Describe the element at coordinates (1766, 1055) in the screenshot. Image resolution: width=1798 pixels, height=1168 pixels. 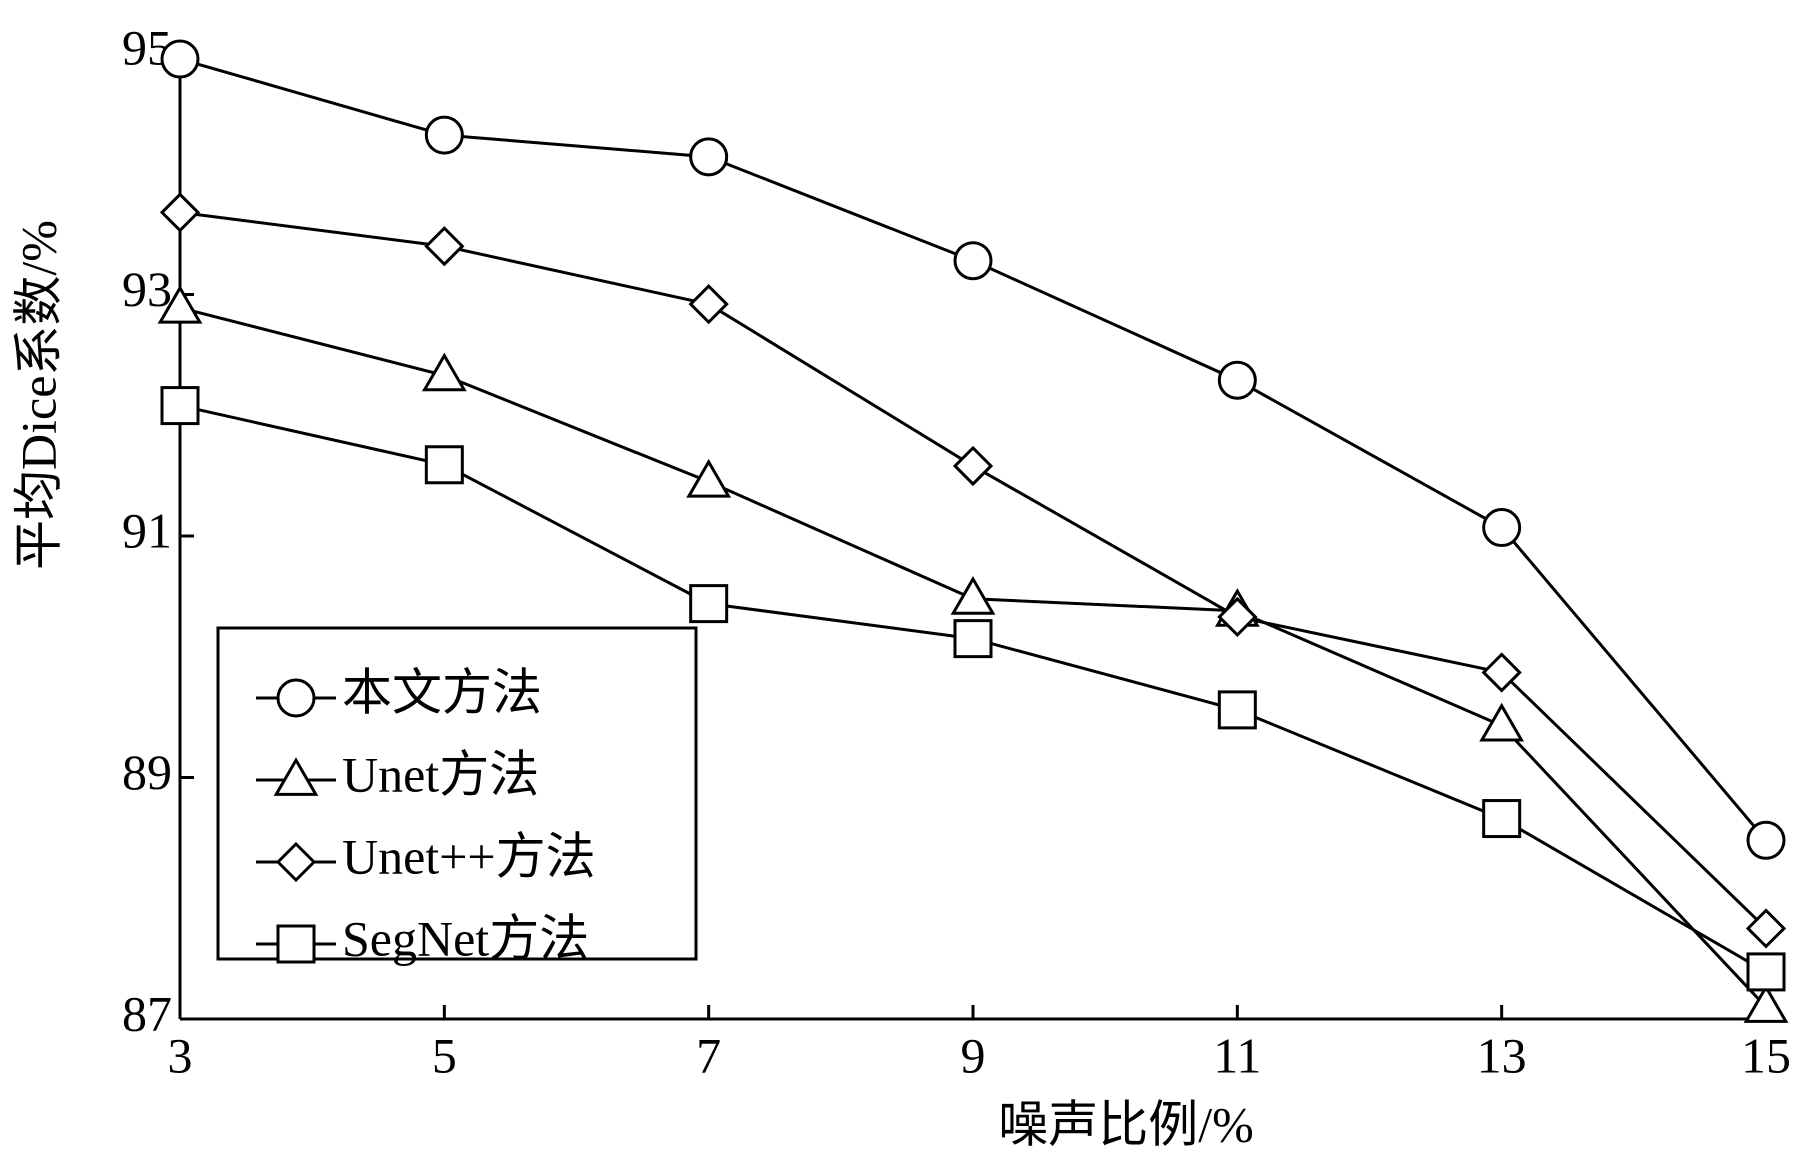
I see `x-tick-label: 15` at that location.